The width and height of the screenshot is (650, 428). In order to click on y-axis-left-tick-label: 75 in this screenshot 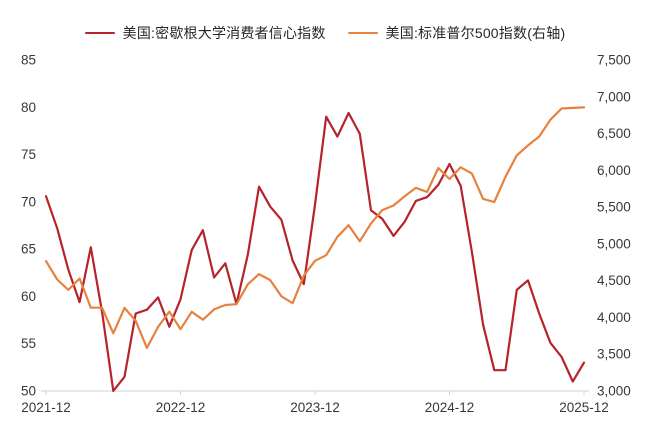, I will do `click(28, 154)`.